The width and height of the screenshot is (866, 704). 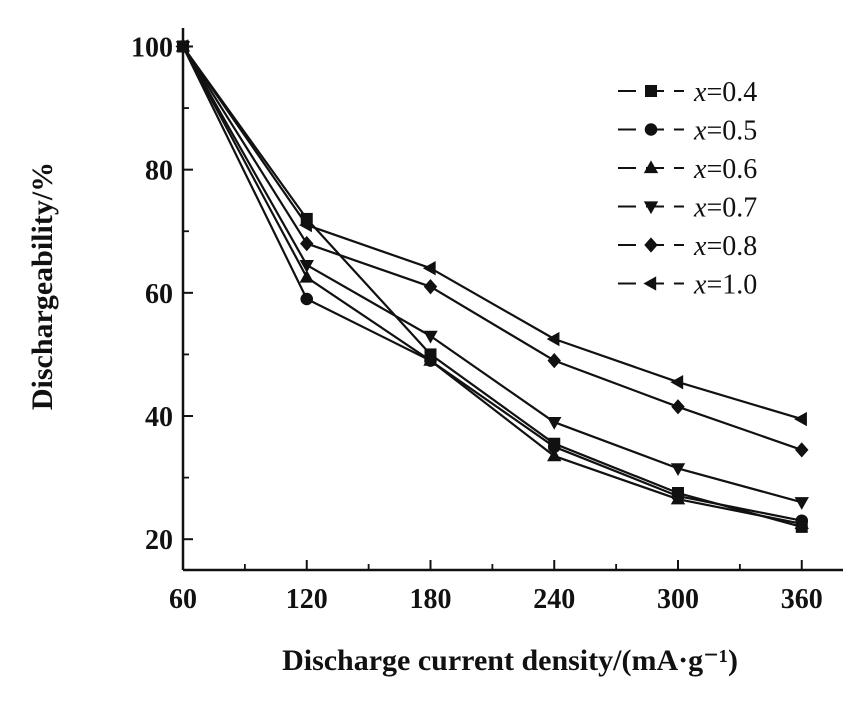 I want to click on legend-marker-circle, so click(x=651, y=129).